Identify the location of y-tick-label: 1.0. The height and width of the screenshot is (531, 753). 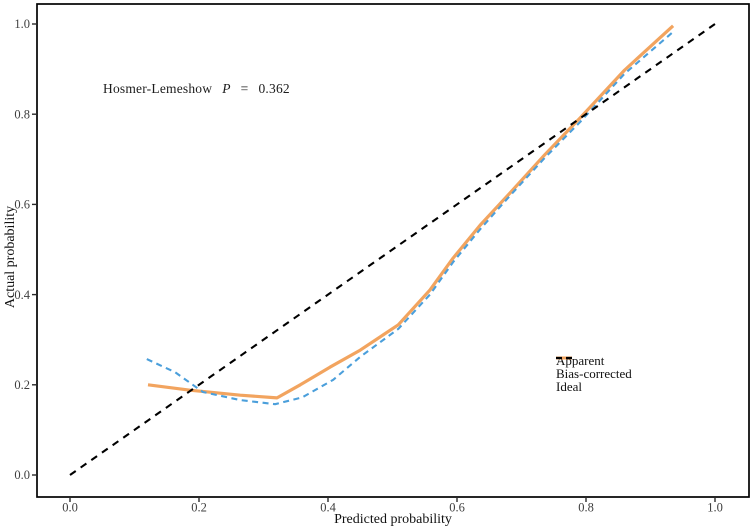
(22, 24).